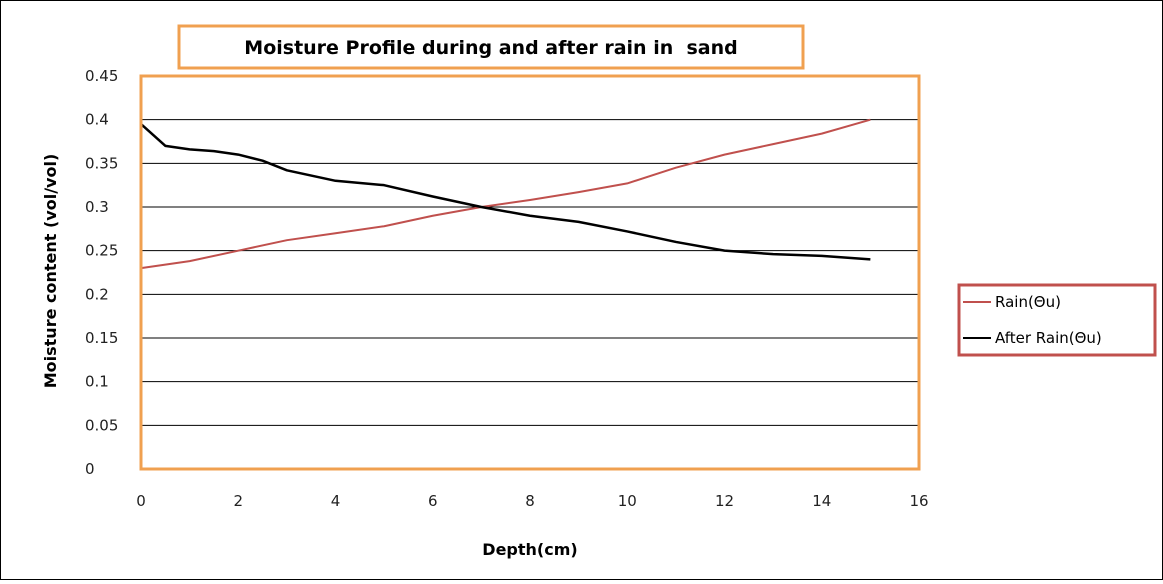  Describe the element at coordinates (336, 501) in the screenshot. I see `x-tick-label: 4` at that location.